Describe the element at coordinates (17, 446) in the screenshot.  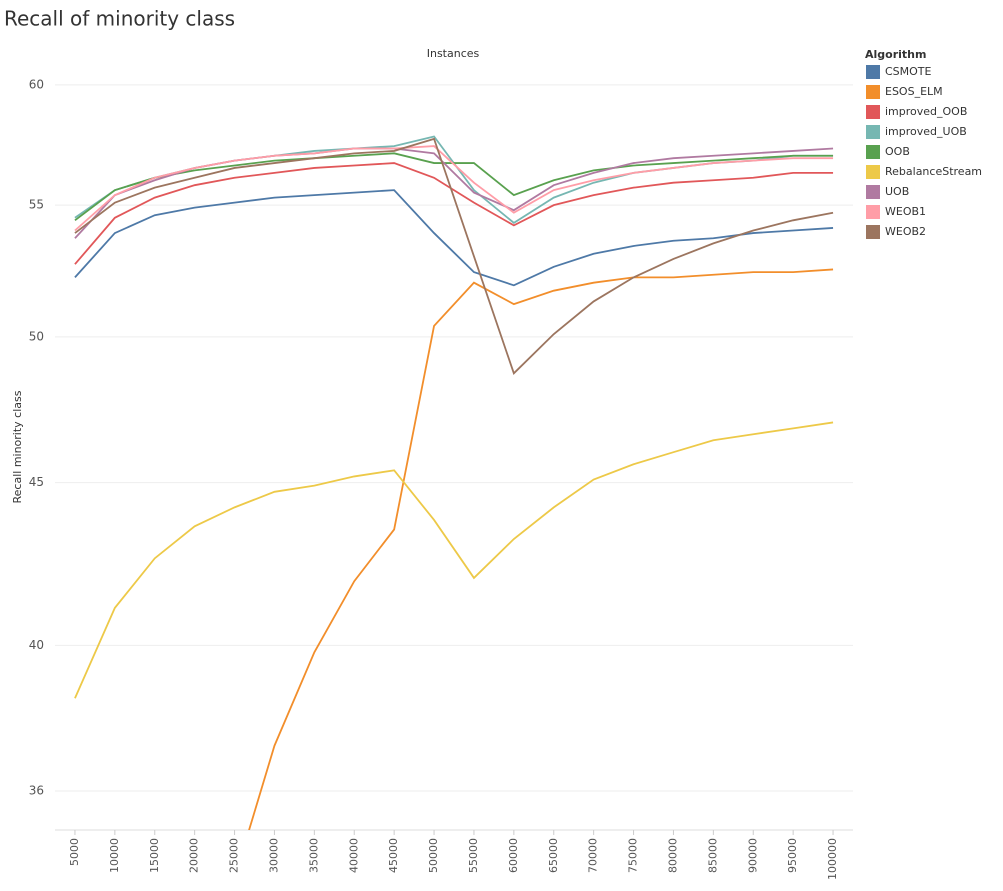
I see `y-axis-title: Recall minority class` at that location.